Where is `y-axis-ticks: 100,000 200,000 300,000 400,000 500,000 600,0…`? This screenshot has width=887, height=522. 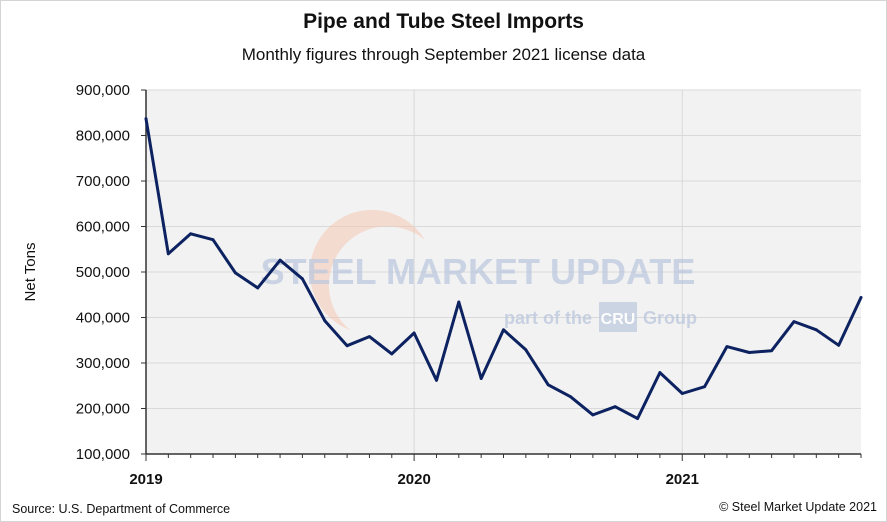 y-axis-ticks: 100,000 200,000 300,000 400,000 500,000 600,0… is located at coordinates (111, 272).